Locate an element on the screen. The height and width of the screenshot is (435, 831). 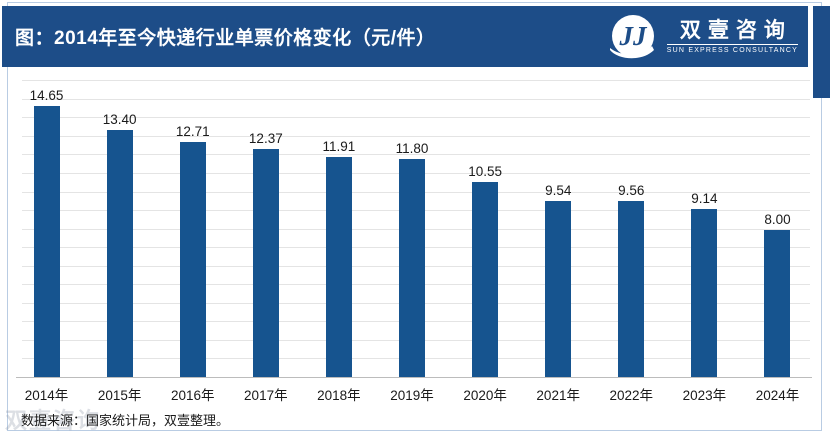
bar-value-label: 9.54 is located at coordinates (558, 191).